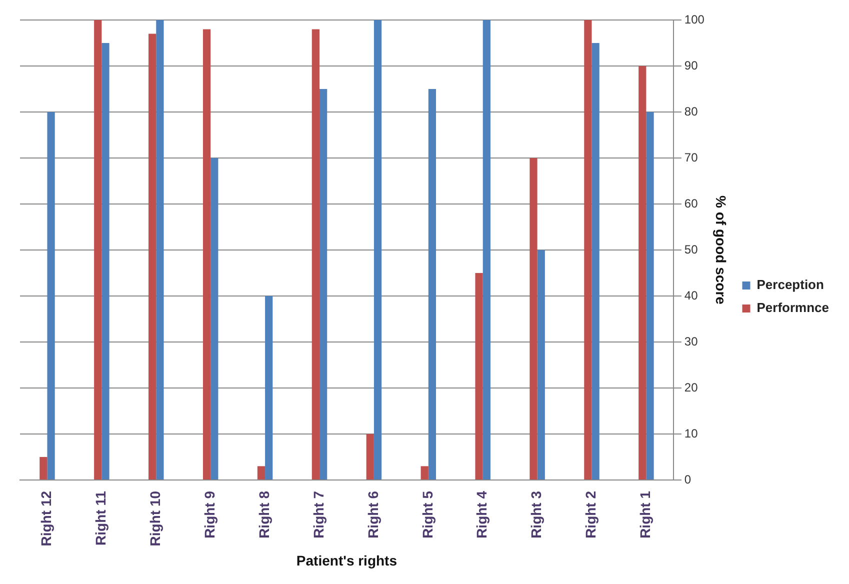 The image size is (849, 584). I want to click on y-axis-title: % of good score, so click(720, 250).